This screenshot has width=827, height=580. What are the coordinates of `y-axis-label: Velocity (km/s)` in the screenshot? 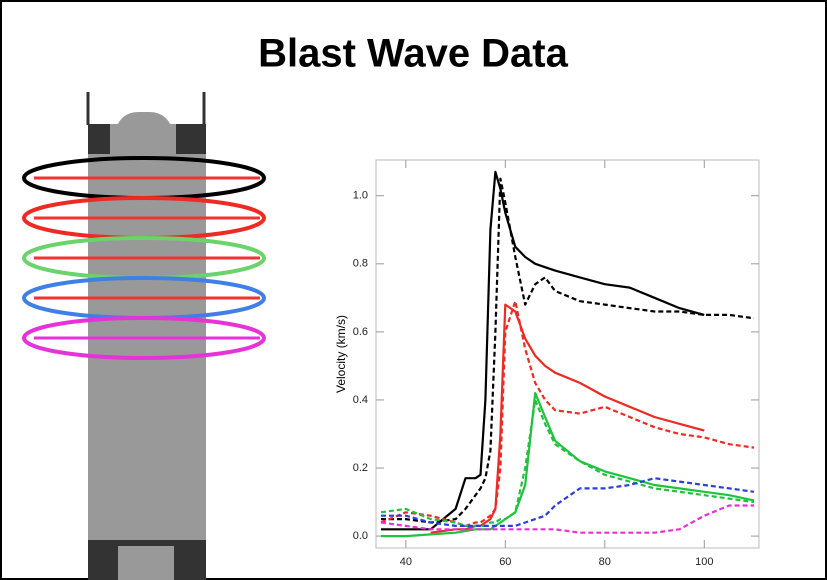 It's located at (341, 354).